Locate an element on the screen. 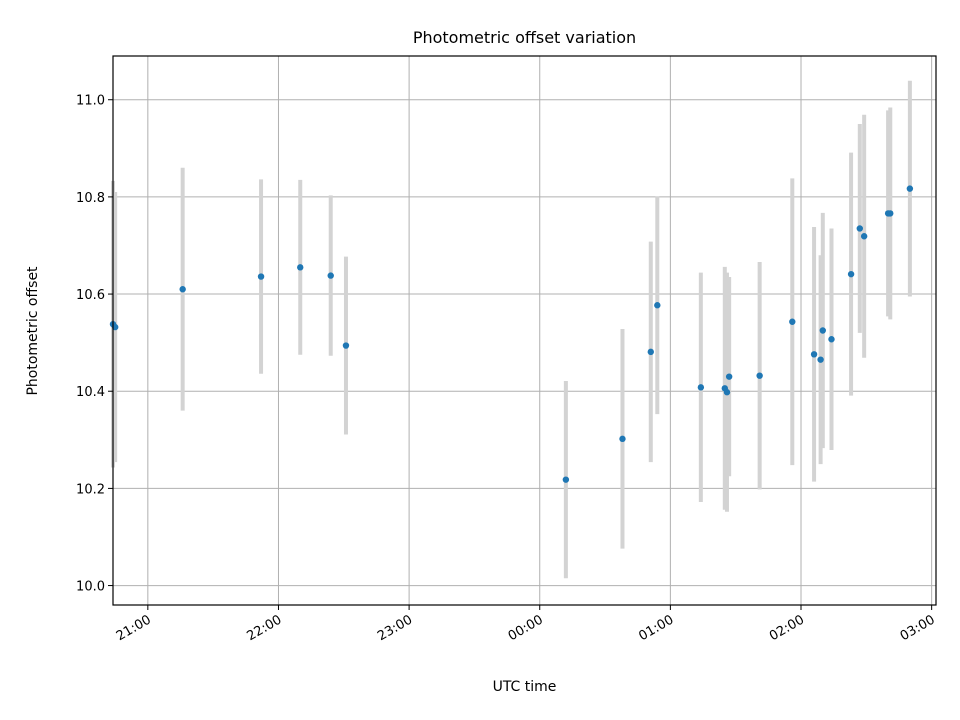 The image size is (960, 720). y-axis-ticks: 10.0 10.2 10.4 10.6 10.8 11.0 is located at coordinates (94, 344).